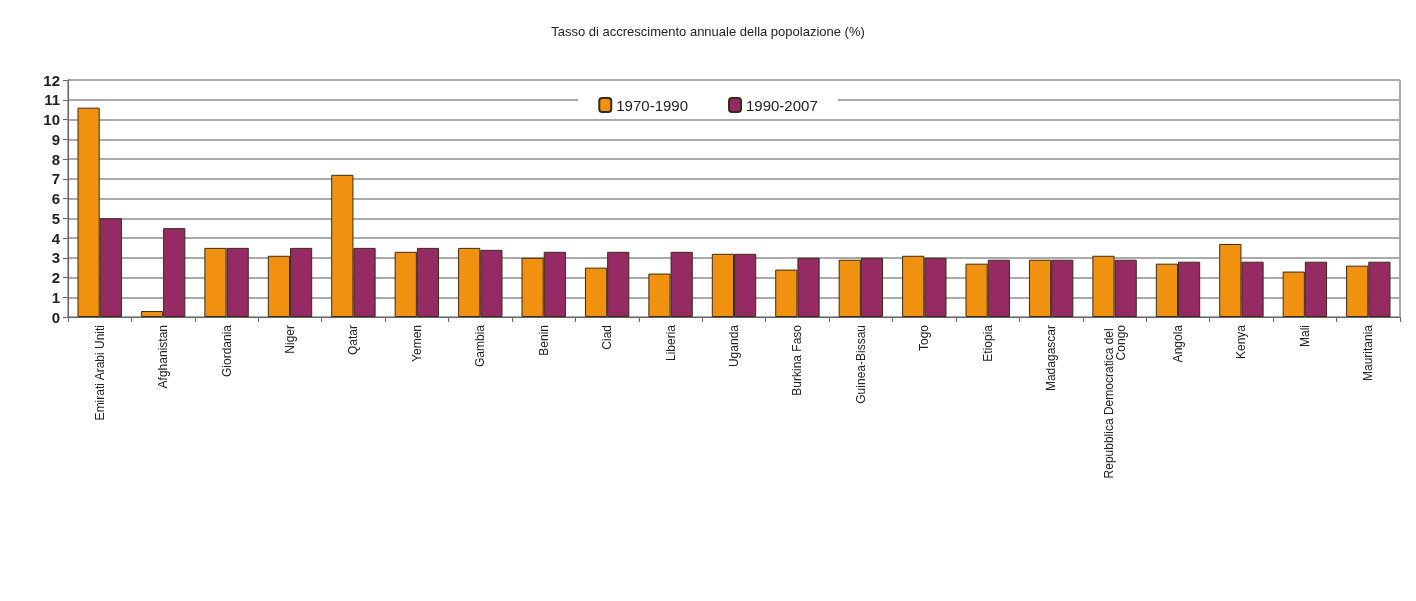  I want to click on y-tick-label: 5, so click(55, 218).